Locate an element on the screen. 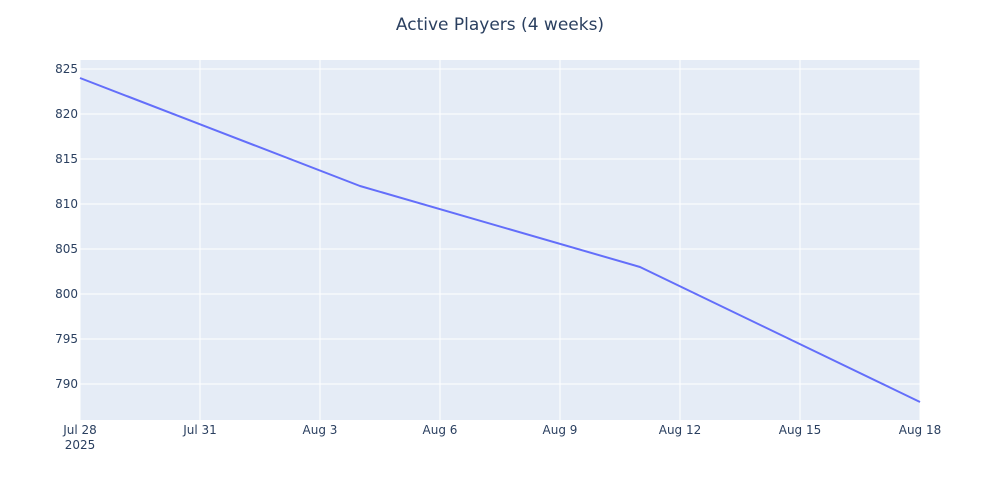 The height and width of the screenshot is (500, 1000). y-tick-label: 795 is located at coordinates (66, 339).